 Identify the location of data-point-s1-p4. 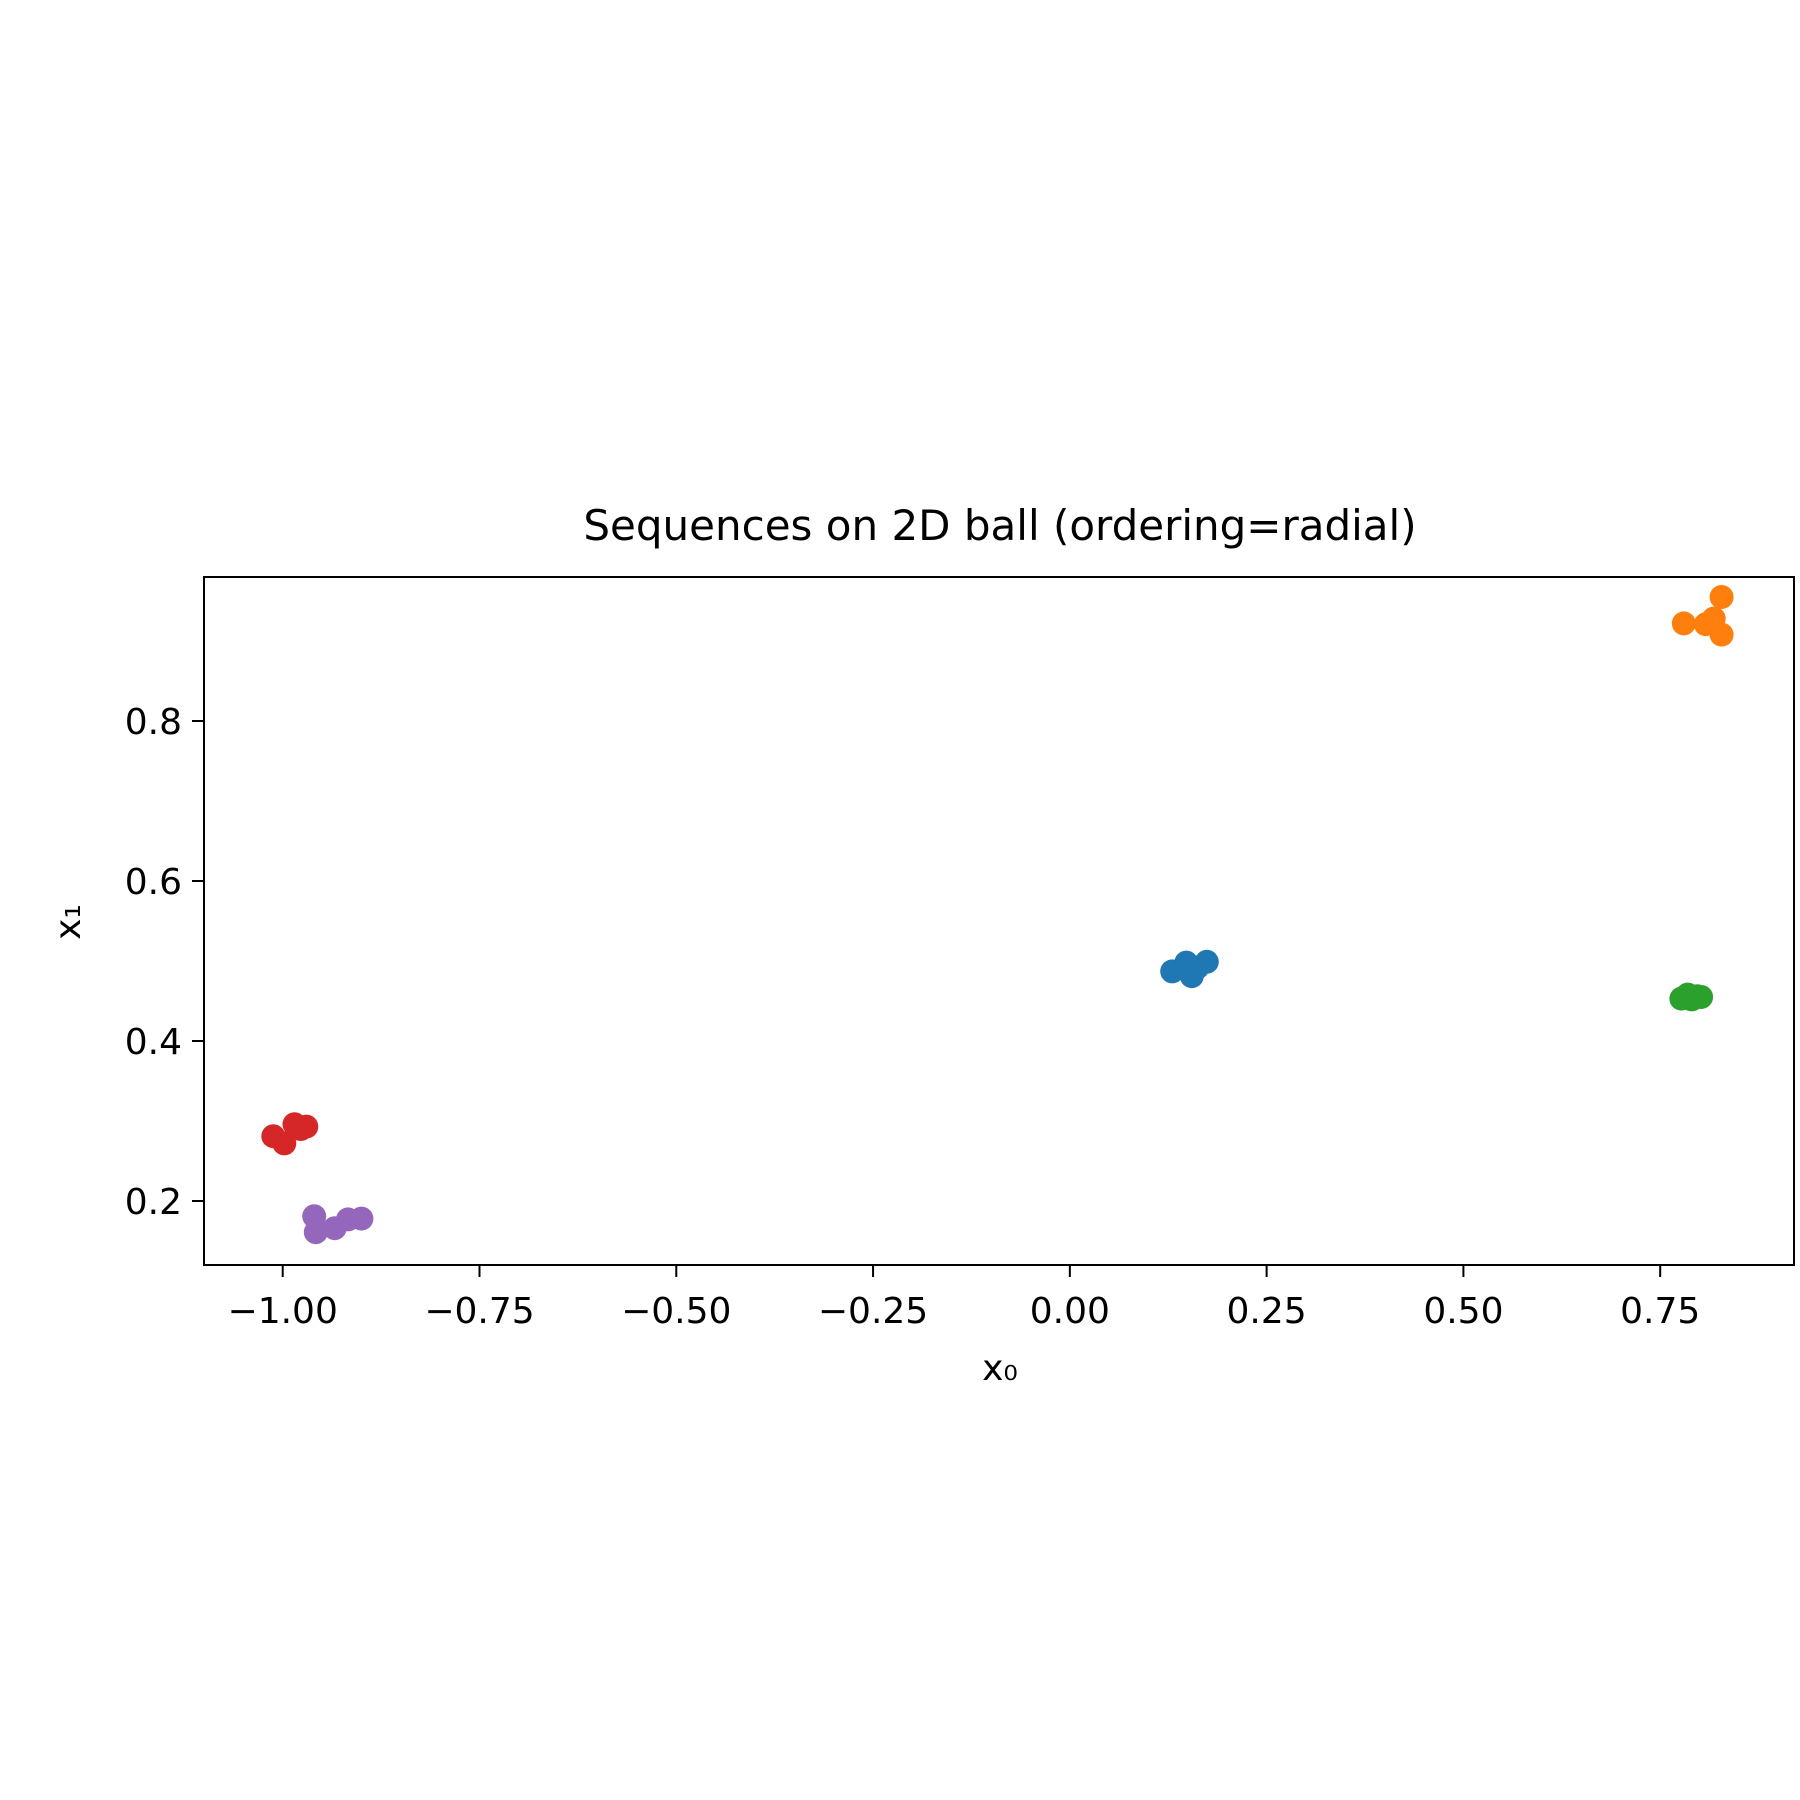
(1721, 634).